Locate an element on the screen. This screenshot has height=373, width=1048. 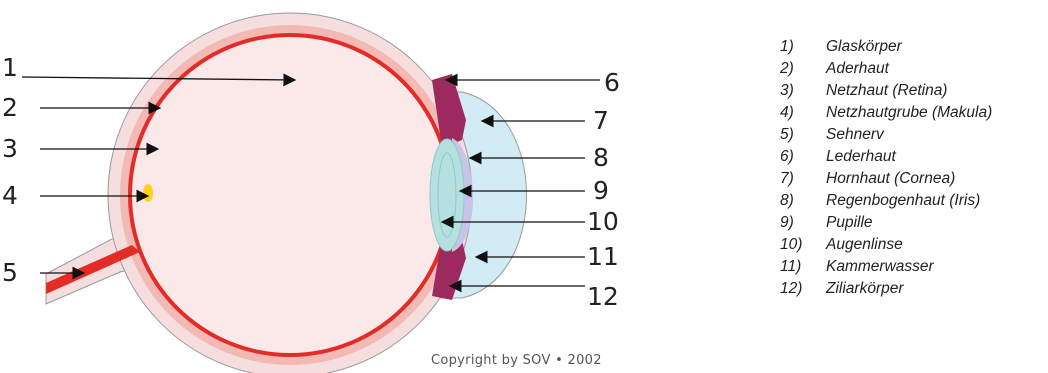
legend-item: 1) Glaskörper is located at coordinates (886, 47).